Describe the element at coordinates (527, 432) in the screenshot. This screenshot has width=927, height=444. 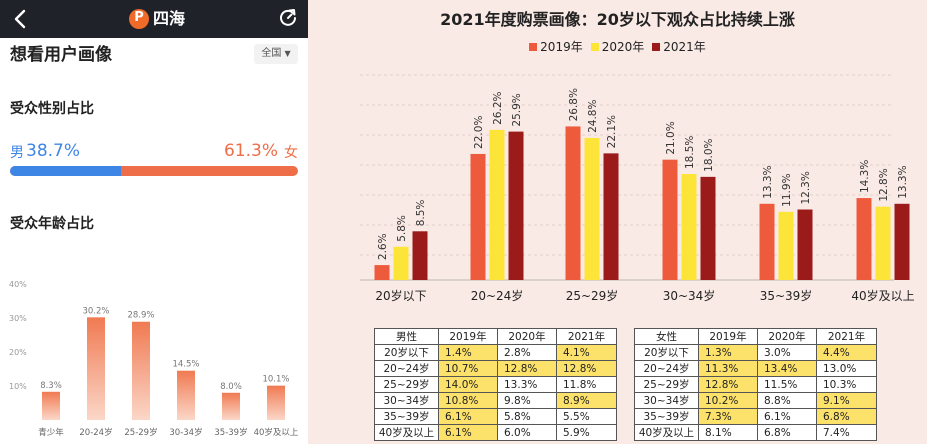
I see `table-cell: 6.0%` at that location.